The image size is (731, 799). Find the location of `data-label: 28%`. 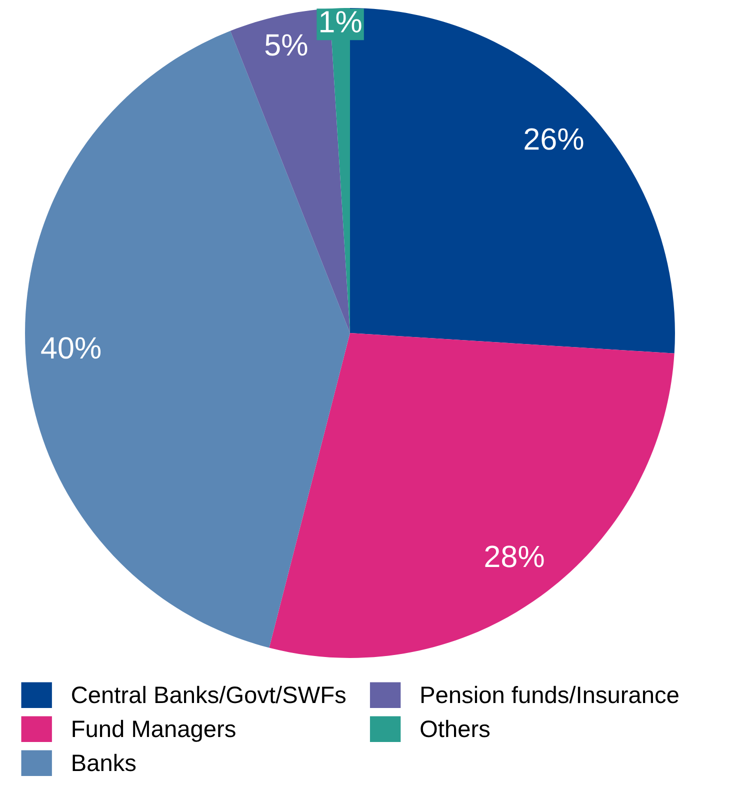

data-label: 28% is located at coordinates (514, 557).